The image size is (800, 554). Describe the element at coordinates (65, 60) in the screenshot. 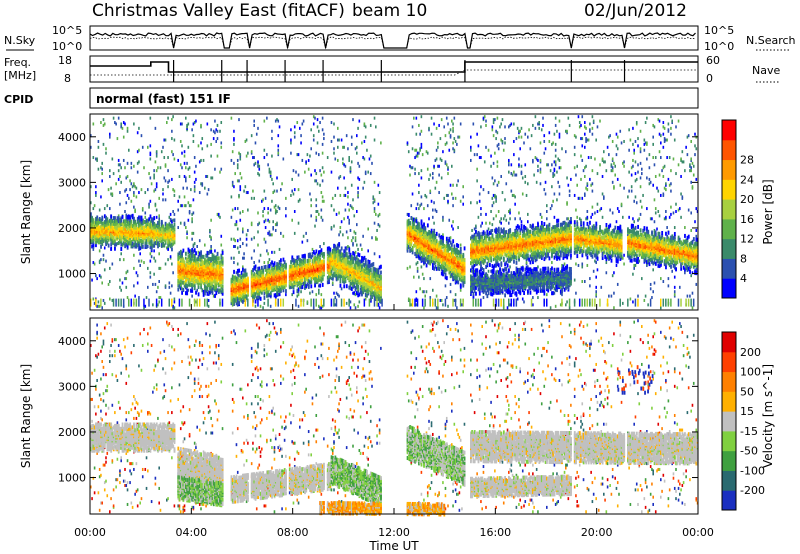

I see `freq-tick-top: 18` at that location.